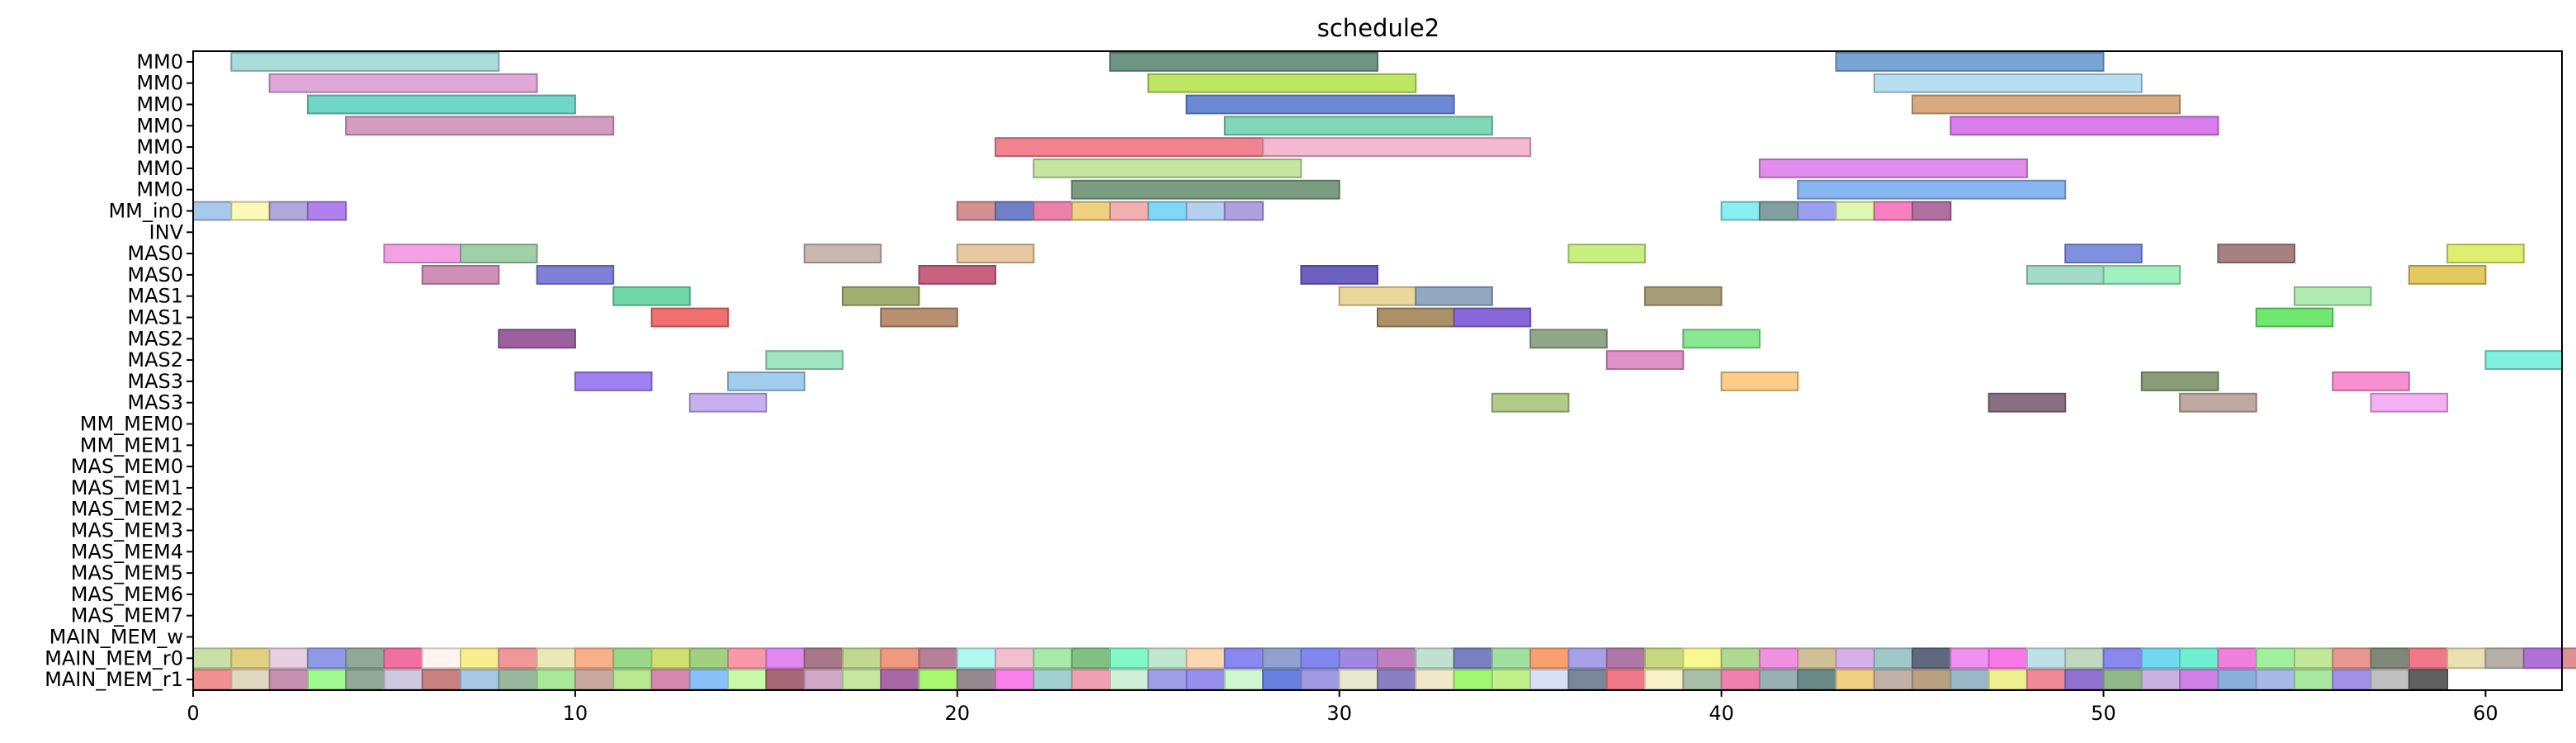  What do you see at coordinates (127, 488) in the screenshot?
I see `row-label-20: MAS_MEM1` at bounding box center [127, 488].